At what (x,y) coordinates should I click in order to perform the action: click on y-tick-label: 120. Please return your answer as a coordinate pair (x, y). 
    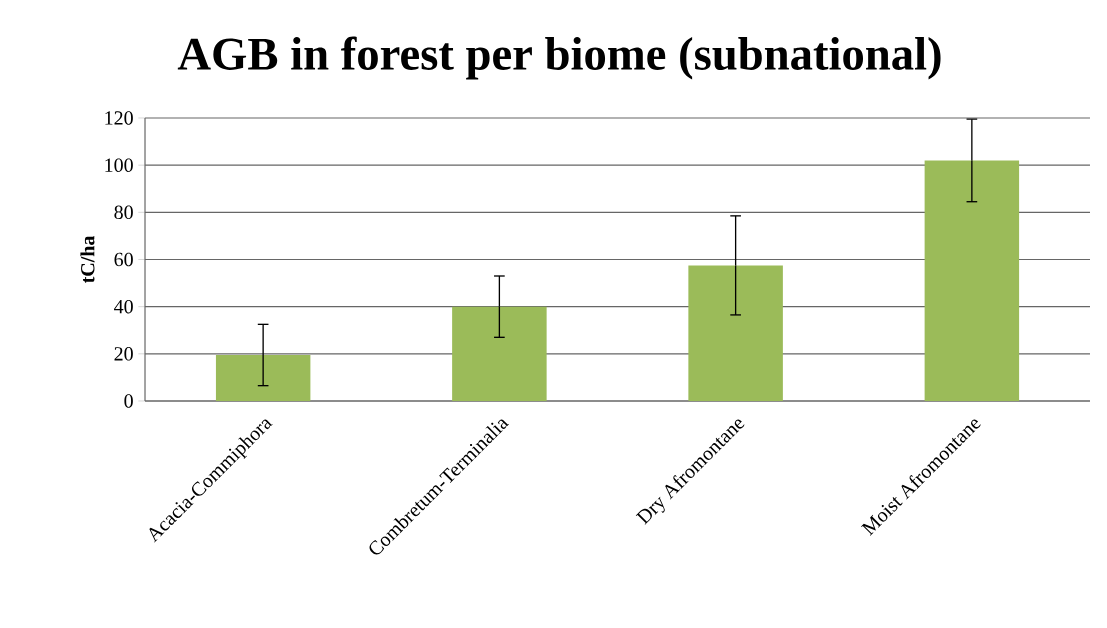
    Looking at the image, I should click on (119, 118).